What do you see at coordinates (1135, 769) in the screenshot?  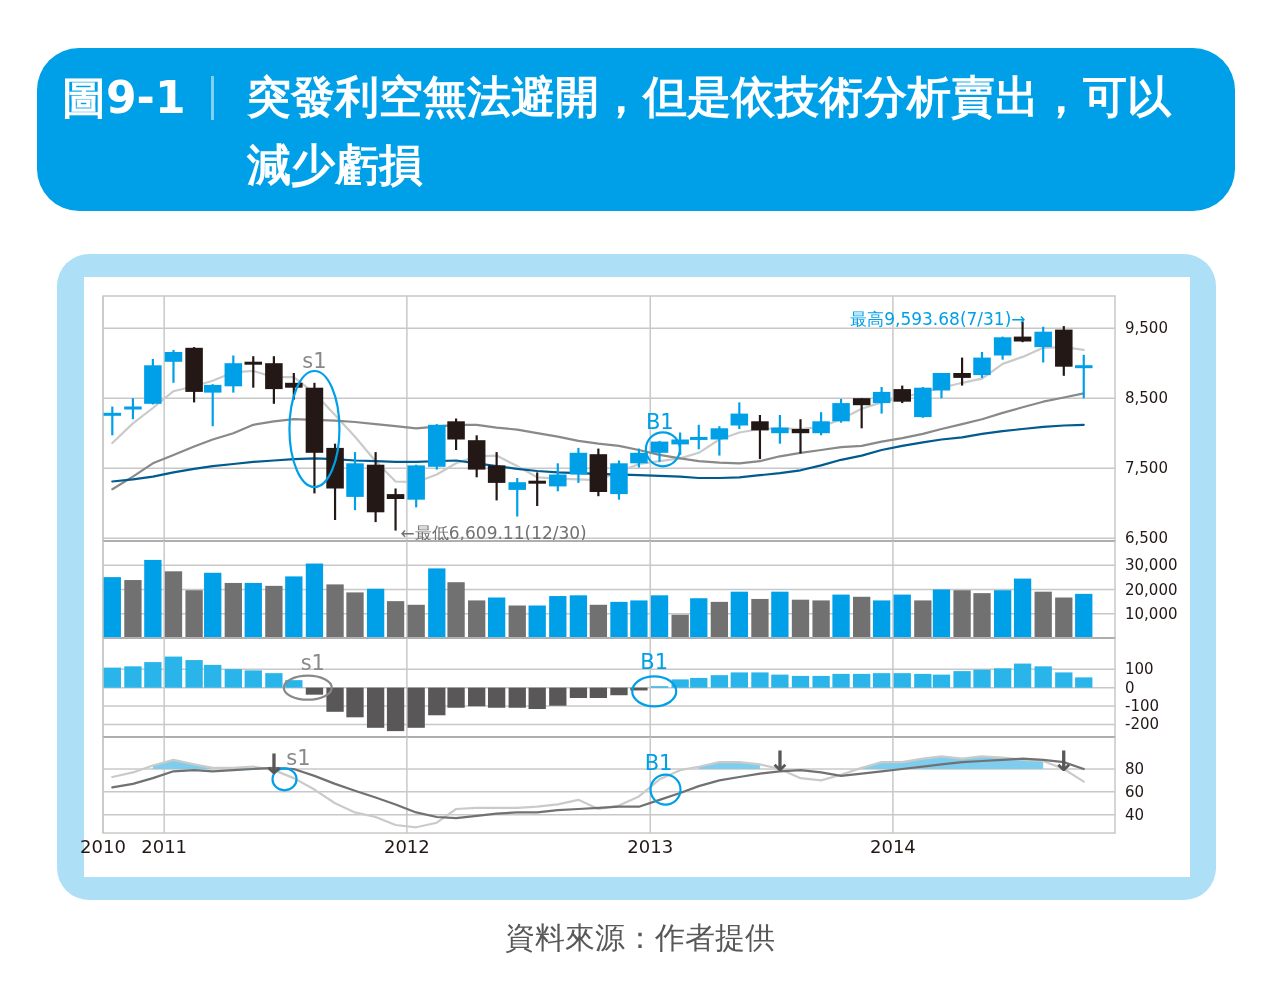 I see `y-tick-label: 80` at bounding box center [1135, 769].